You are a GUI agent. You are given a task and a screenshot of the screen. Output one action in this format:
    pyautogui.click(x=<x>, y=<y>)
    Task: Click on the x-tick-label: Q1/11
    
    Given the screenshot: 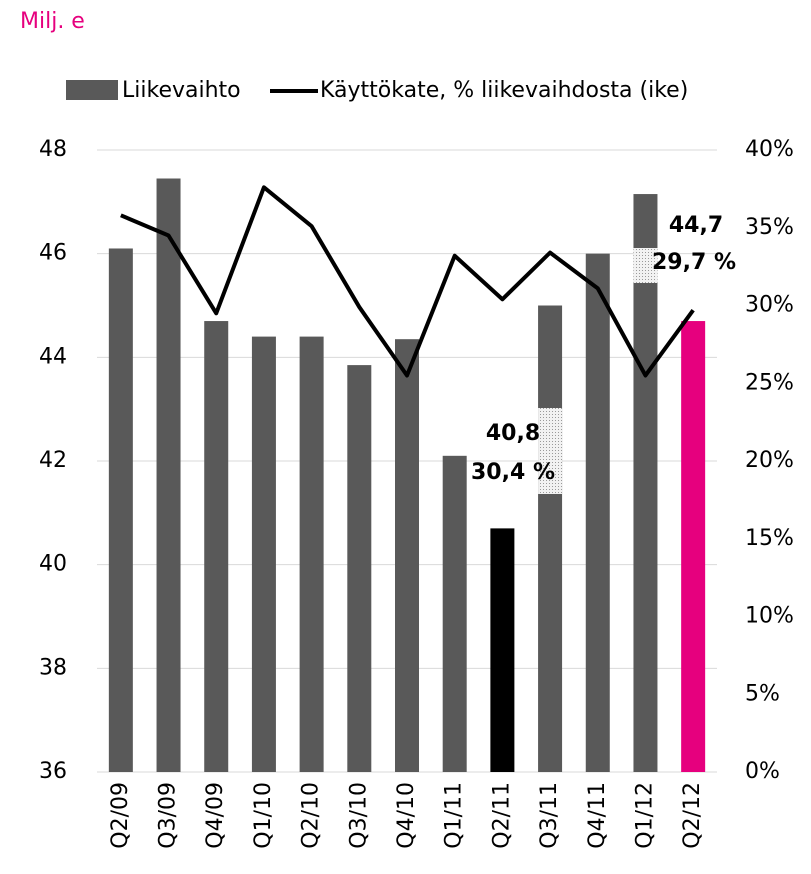 What is the action you would take?
    pyautogui.click(x=454, y=815)
    